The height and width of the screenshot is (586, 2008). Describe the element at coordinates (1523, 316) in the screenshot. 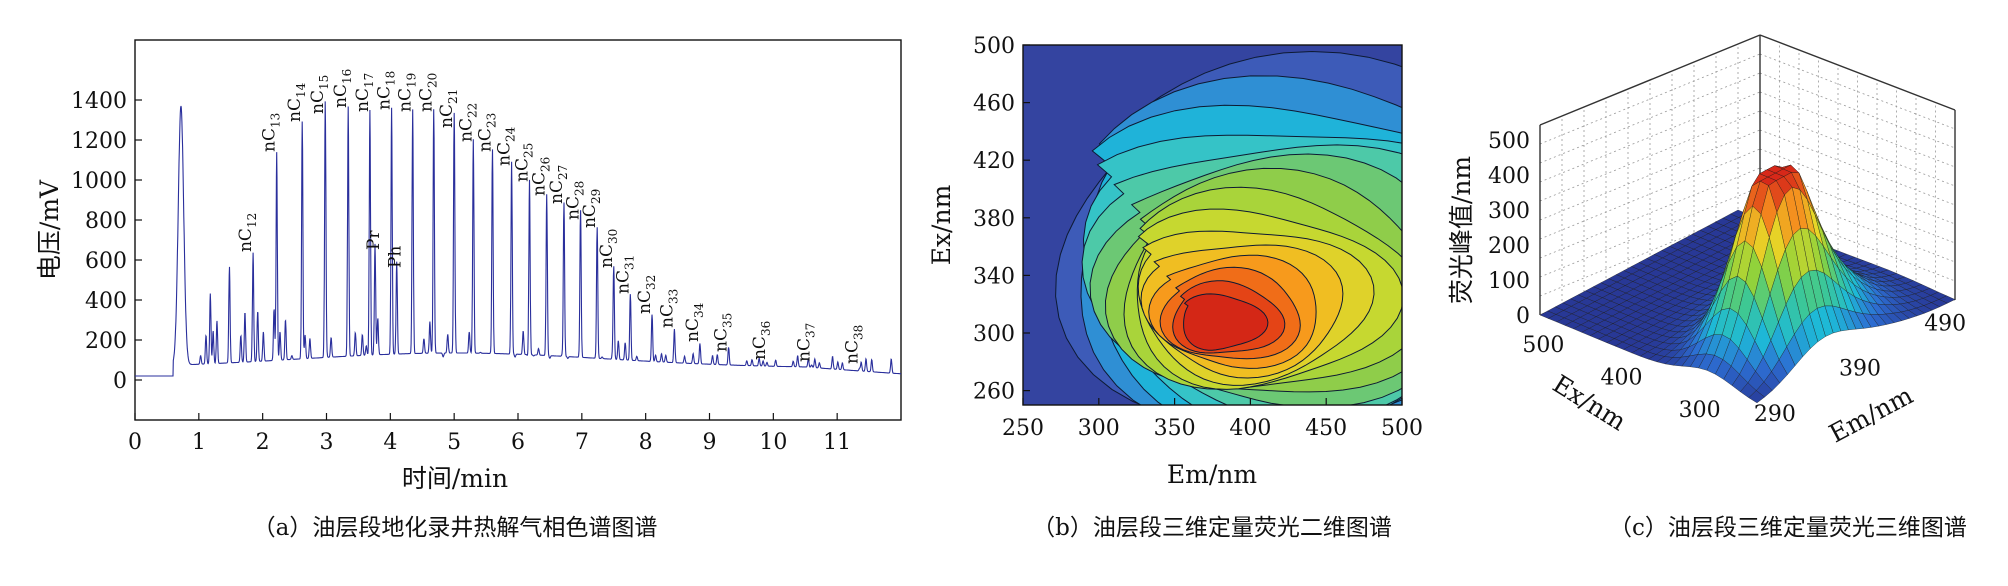

I see `z-tick-label: 0` at that location.